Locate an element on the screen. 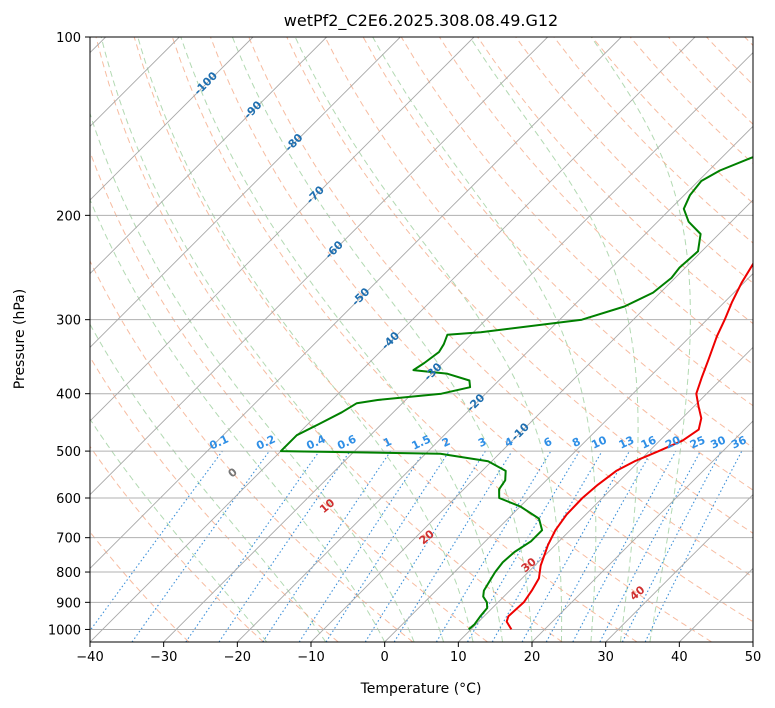 This screenshot has width=775, height=708. x-axis-label: Temperature (°C) is located at coordinates (421, 689).